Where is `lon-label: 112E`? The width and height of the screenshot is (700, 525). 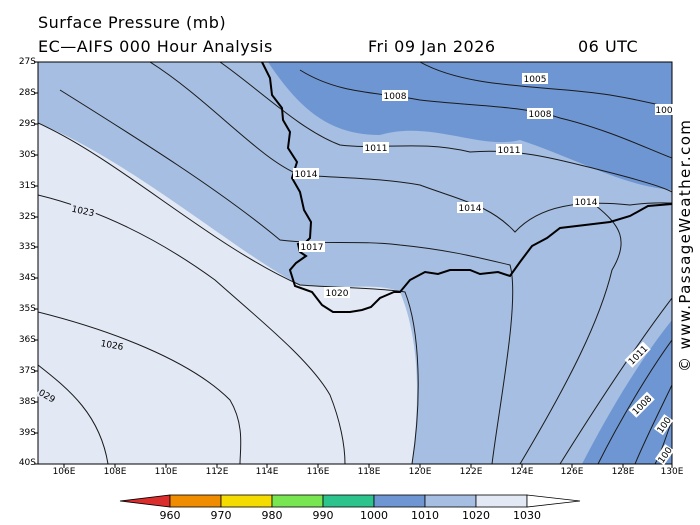 lon-label: 112E is located at coordinates (217, 472).